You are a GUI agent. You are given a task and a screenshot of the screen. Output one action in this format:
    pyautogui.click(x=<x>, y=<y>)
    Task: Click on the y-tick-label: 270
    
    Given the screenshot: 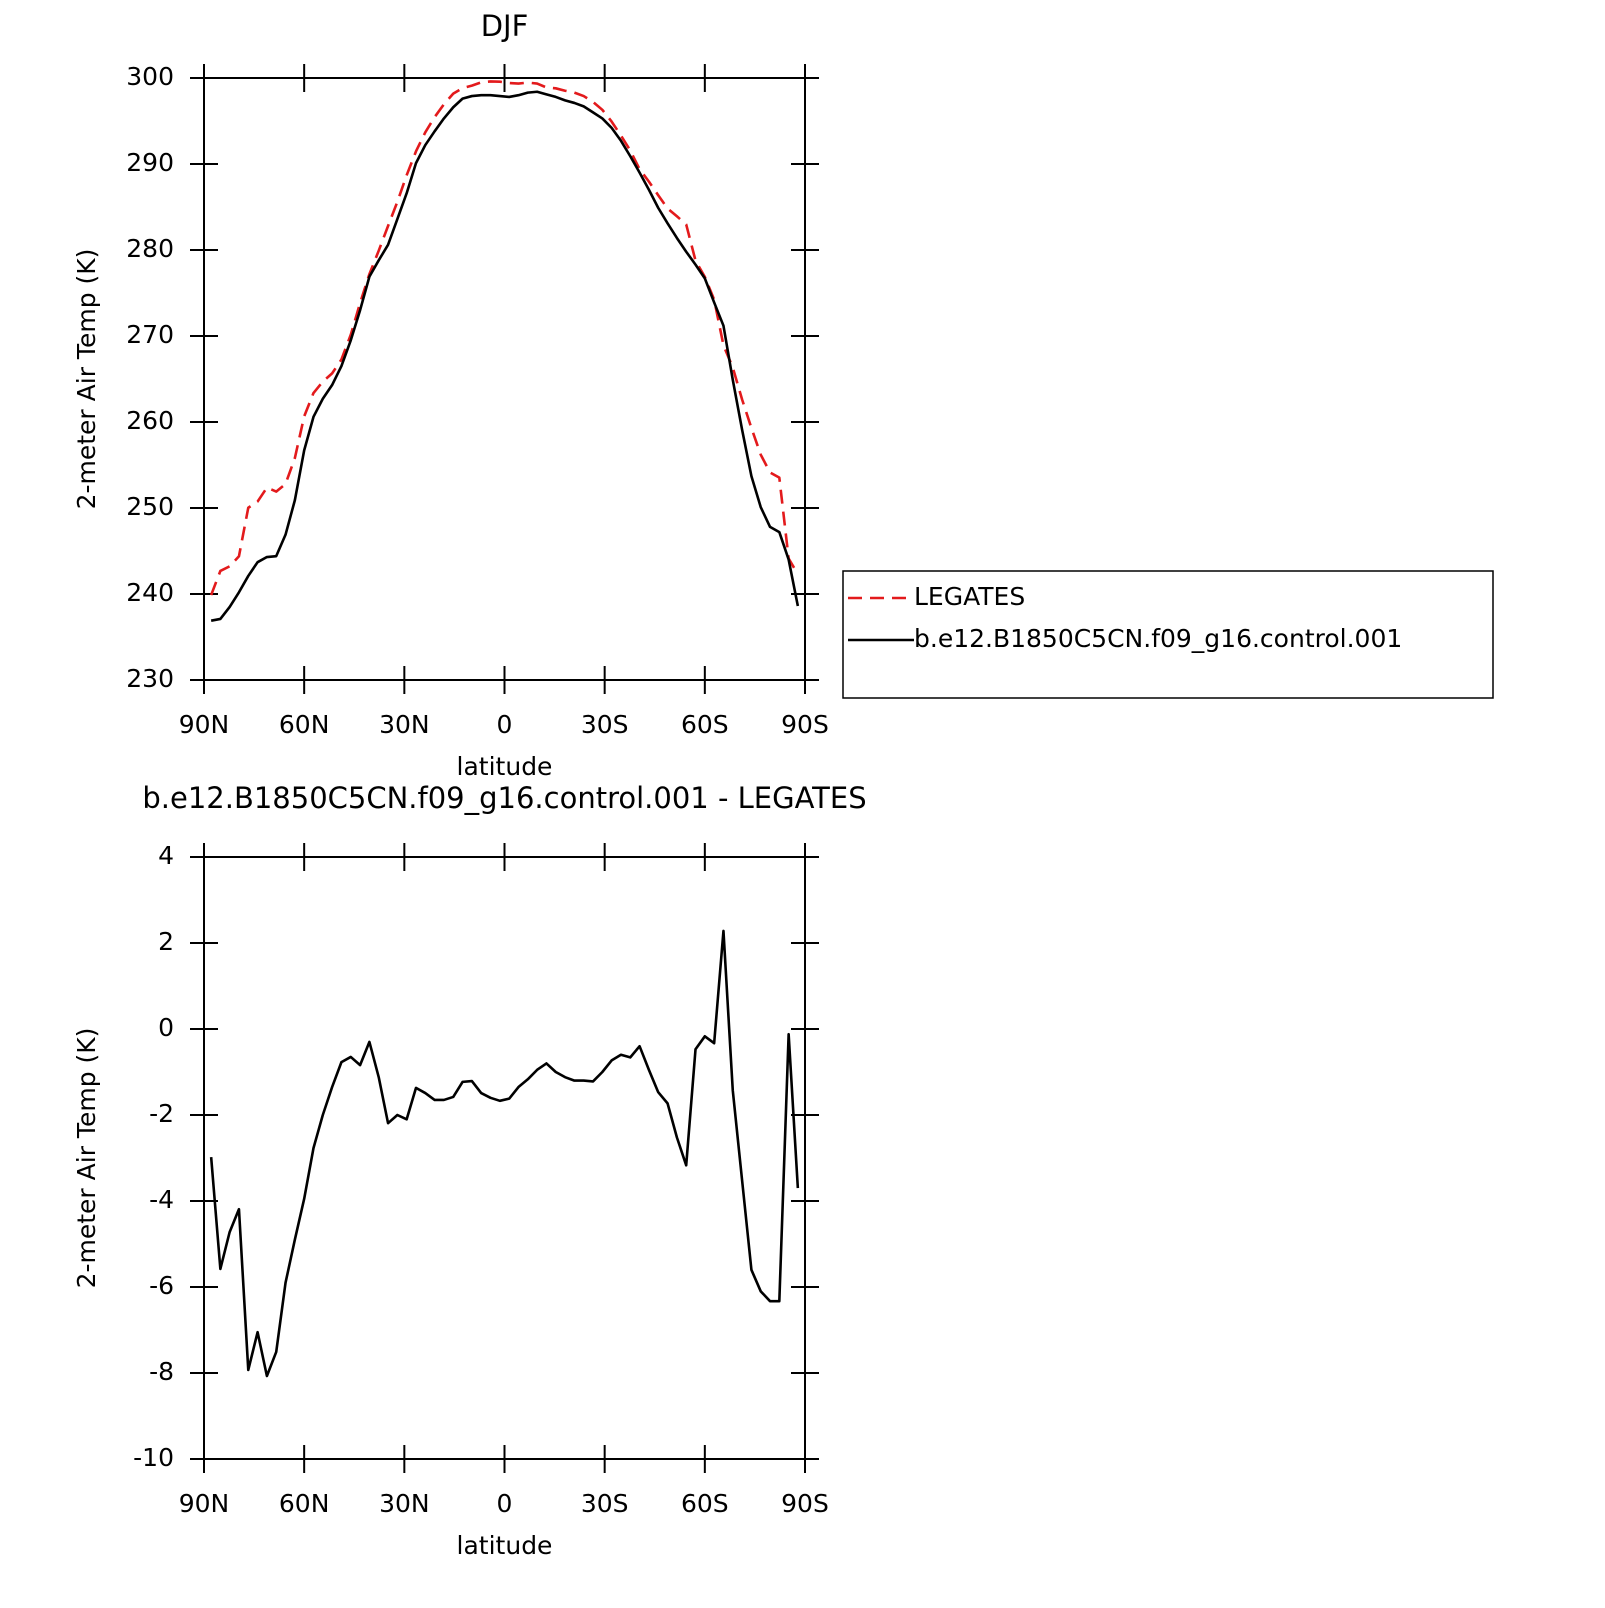 What is the action you would take?
    pyautogui.click(x=150, y=334)
    